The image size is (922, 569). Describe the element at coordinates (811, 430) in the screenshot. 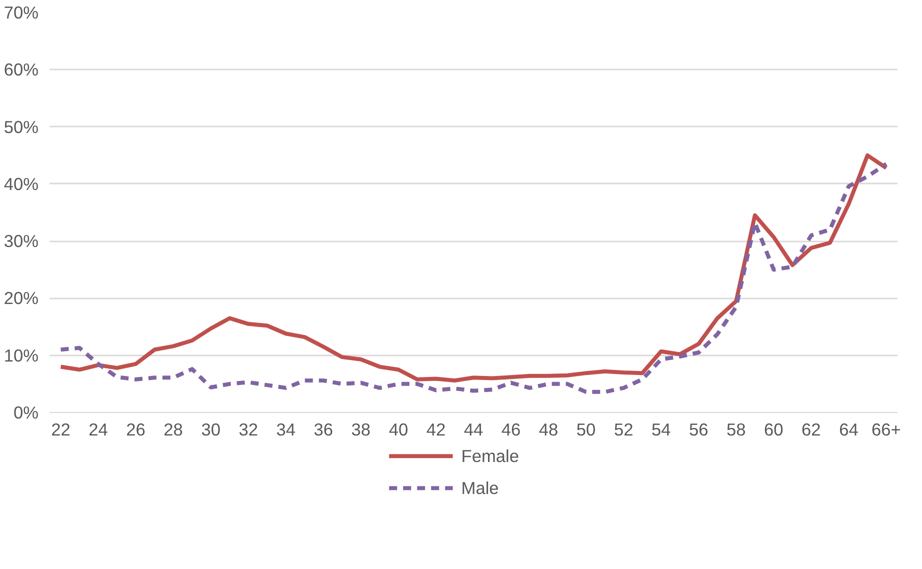

I see `x-tick-label: 62` at that location.